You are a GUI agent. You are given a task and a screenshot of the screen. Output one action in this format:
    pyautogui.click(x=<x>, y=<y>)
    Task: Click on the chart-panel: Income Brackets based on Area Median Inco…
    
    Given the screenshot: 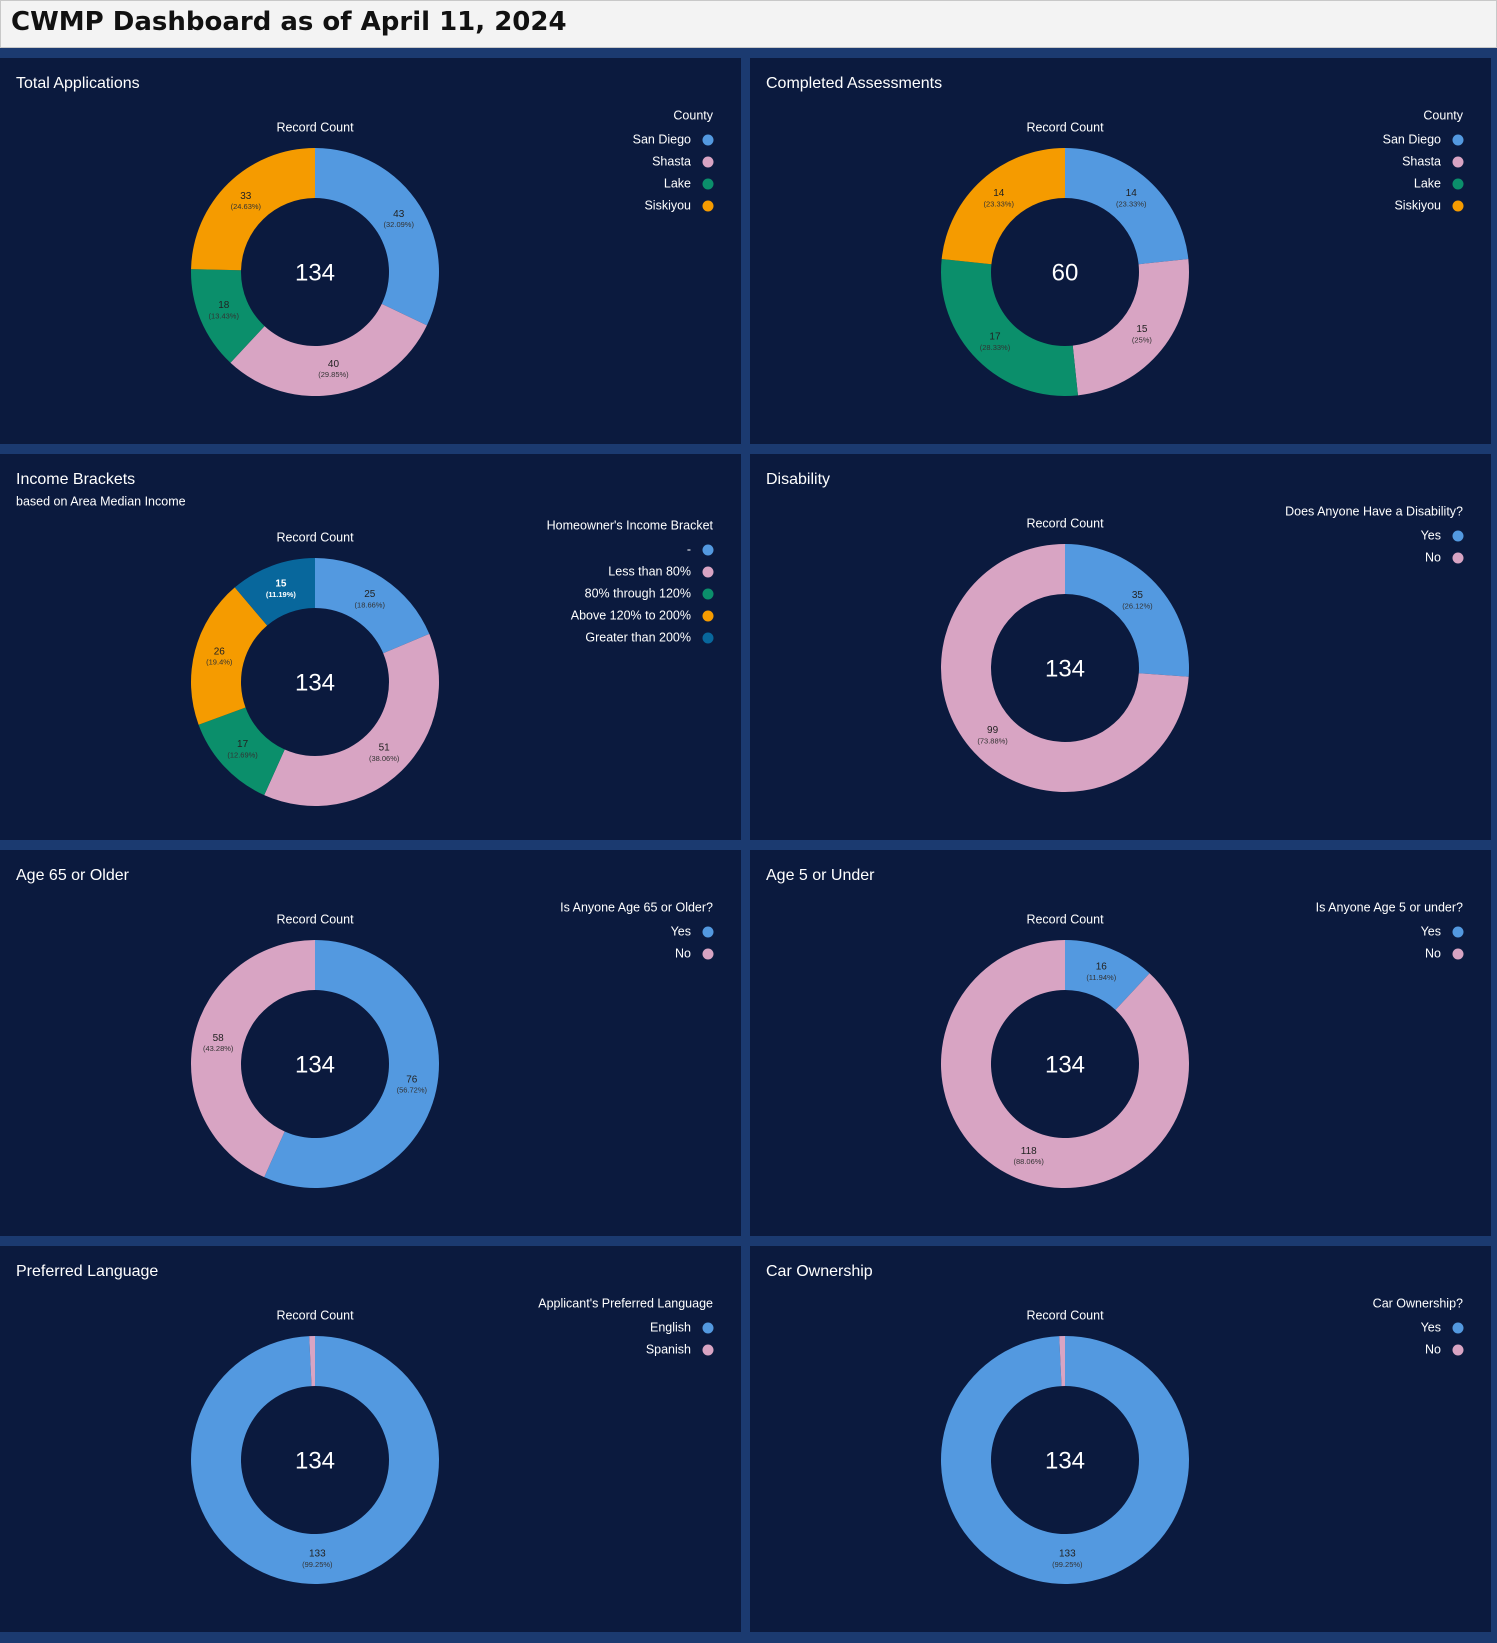 What is the action you would take?
    pyautogui.click(x=370, y=647)
    